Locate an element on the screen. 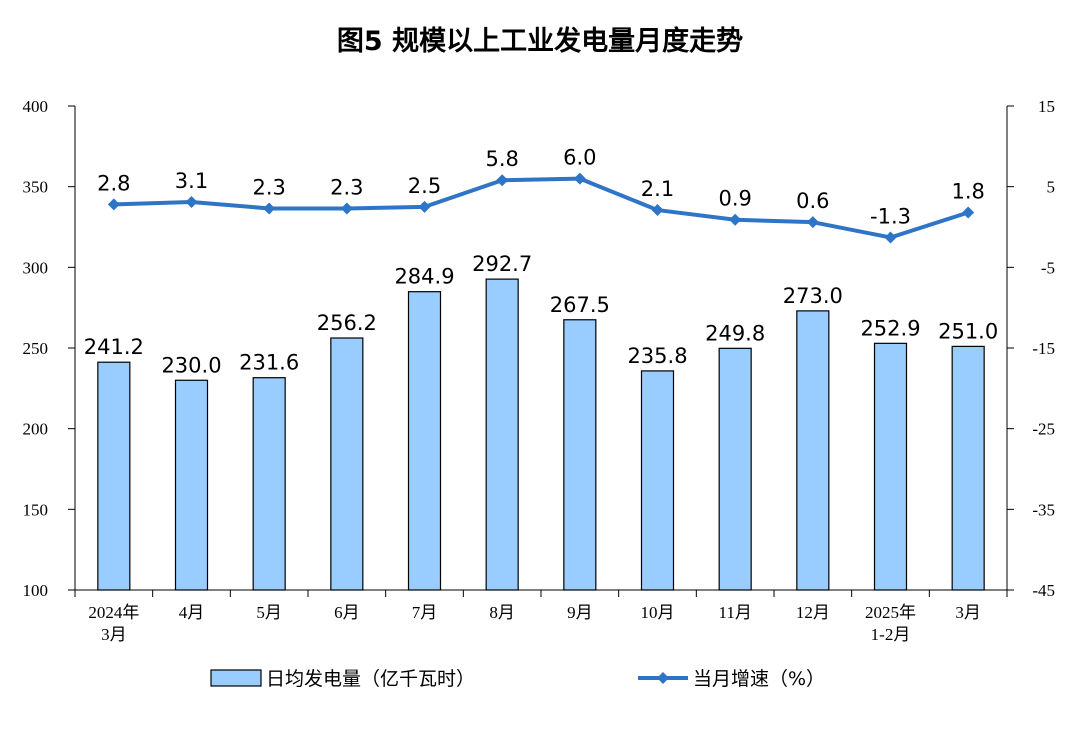 Image resolution: width=1080 pixels, height=743 pixels. bar-value-label: 256.2 is located at coordinates (347, 323).